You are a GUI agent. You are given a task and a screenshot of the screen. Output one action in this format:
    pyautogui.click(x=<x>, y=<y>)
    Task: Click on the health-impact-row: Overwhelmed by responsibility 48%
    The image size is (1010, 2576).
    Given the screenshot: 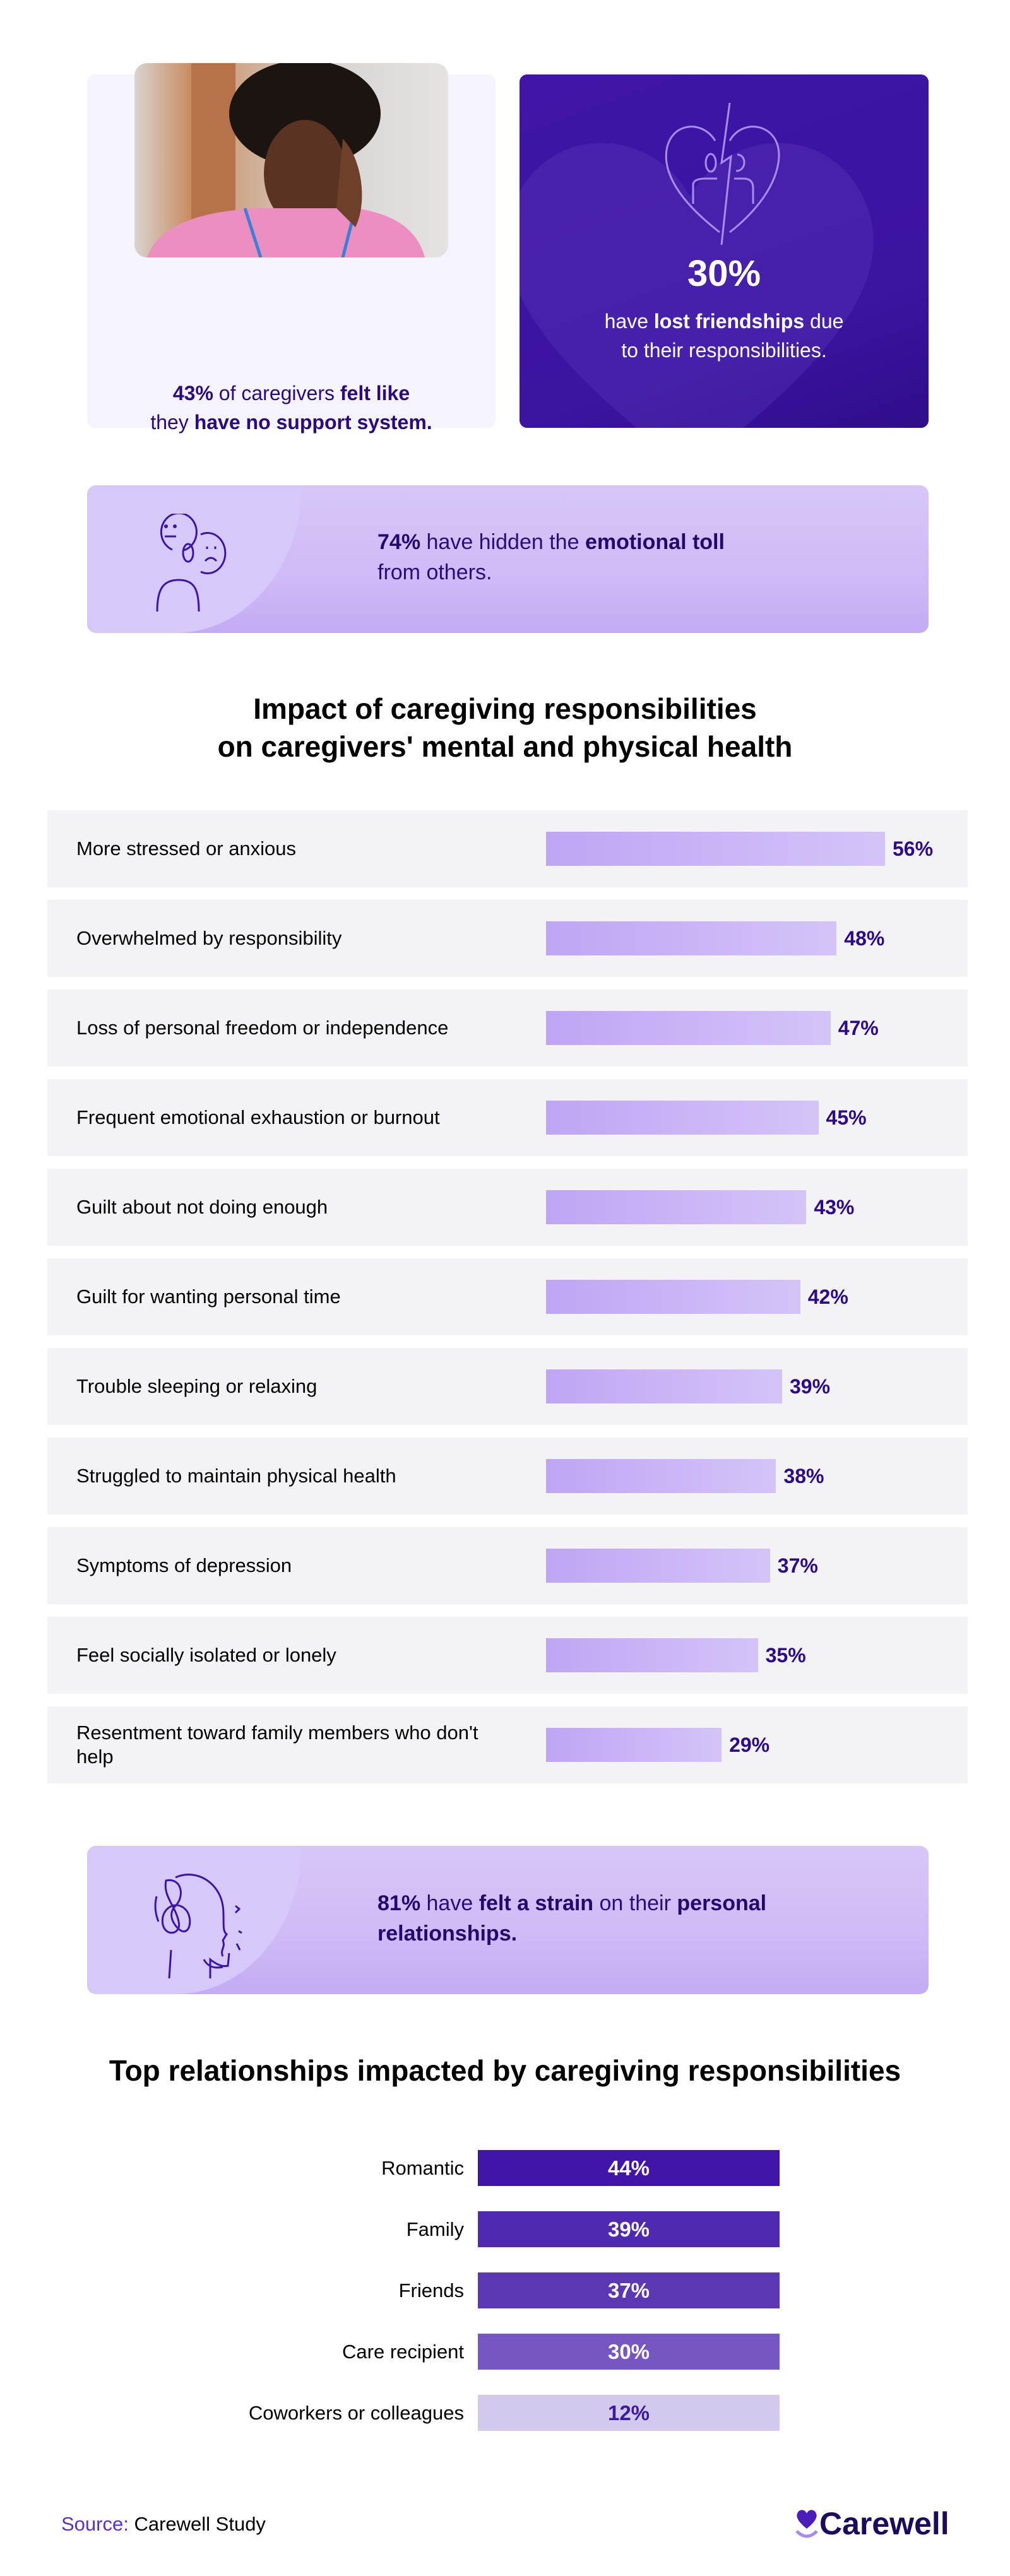 What is the action you would take?
    pyautogui.click(x=507, y=938)
    